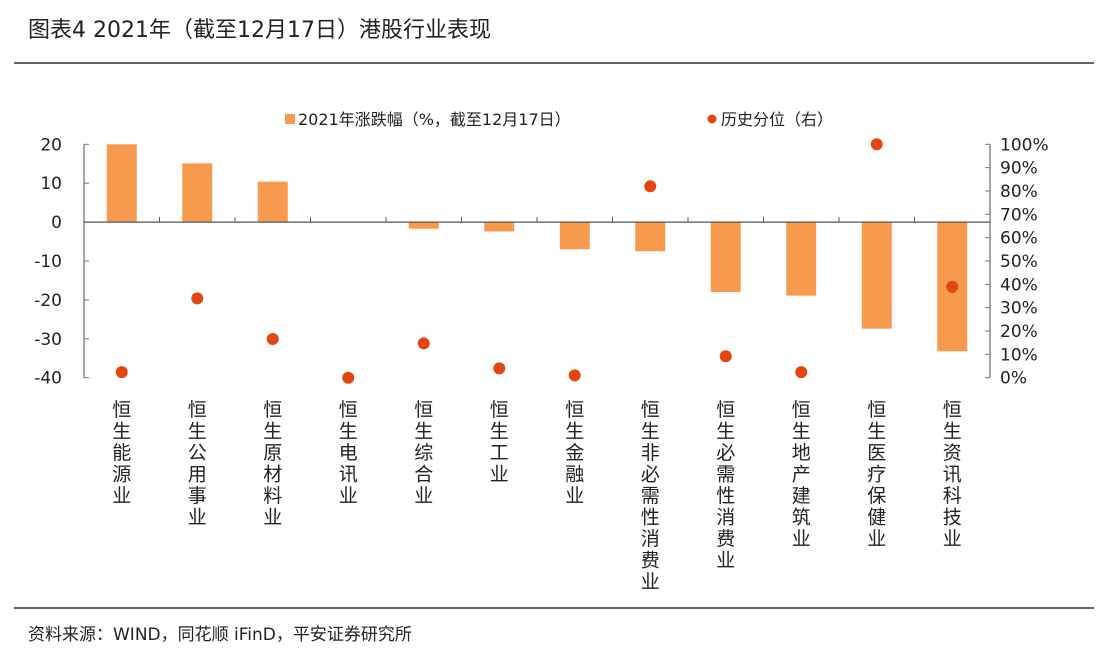 Image resolution: width=1106 pixels, height=666 pixels. What do you see at coordinates (1024, 145) in the screenshot?
I see `right-tick-label: 100%` at bounding box center [1024, 145].